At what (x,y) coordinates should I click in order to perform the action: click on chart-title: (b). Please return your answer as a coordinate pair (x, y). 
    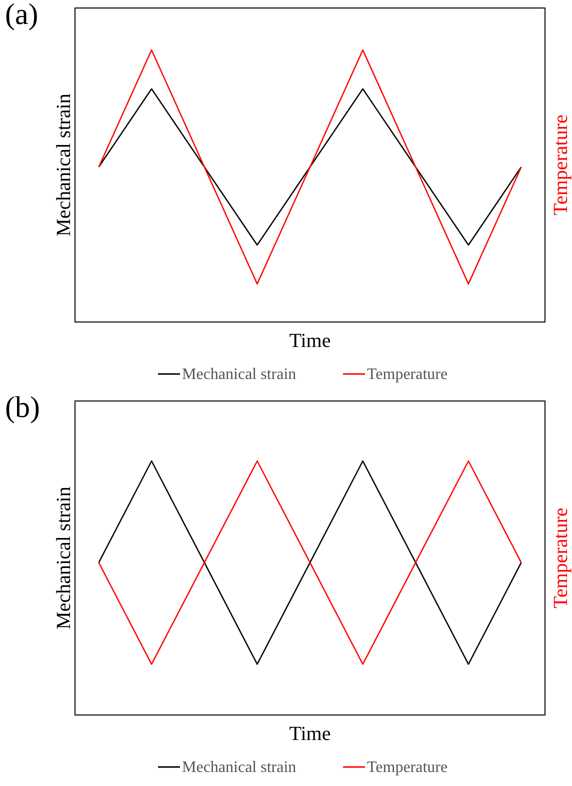
    Looking at the image, I should click on (22, 407).